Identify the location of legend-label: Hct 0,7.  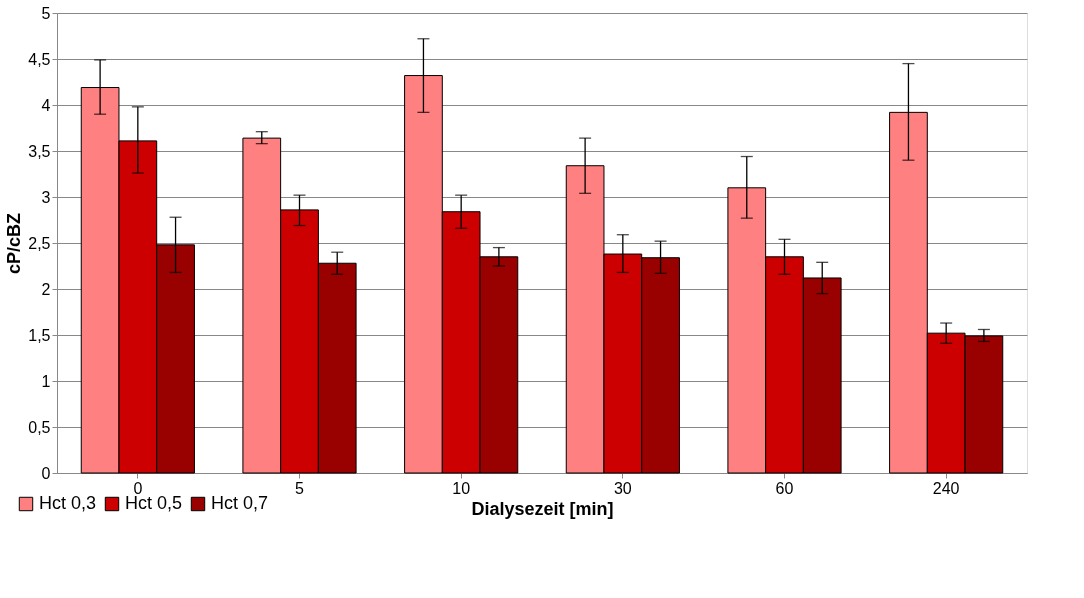
(240, 503).